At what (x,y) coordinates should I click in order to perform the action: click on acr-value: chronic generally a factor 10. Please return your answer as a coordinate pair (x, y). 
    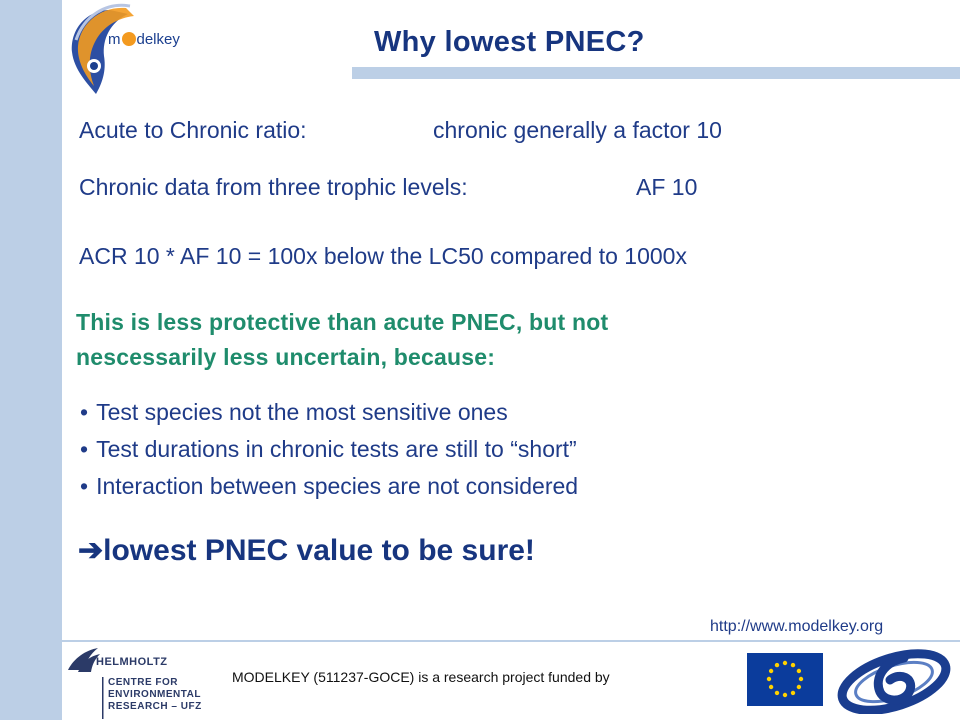
    Looking at the image, I should click on (577, 130).